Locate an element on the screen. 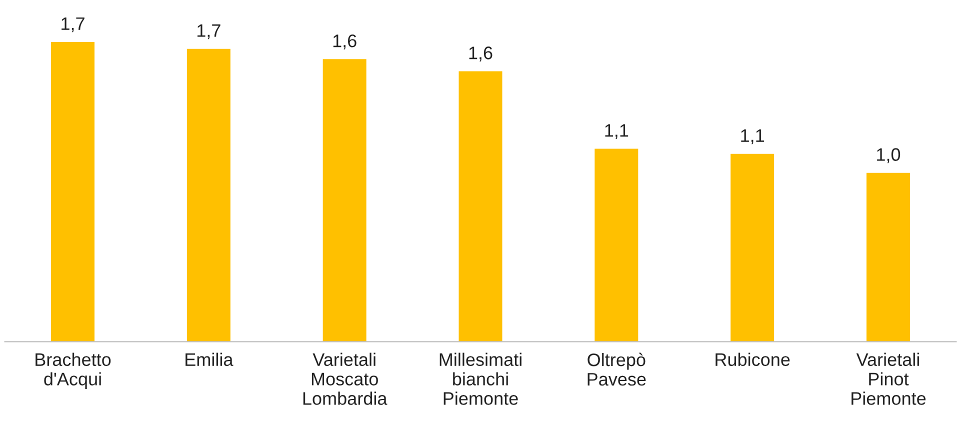 This screenshot has height=438, width=961. x-tick-label: Varietali Pinot Piemonte is located at coordinates (889, 378).